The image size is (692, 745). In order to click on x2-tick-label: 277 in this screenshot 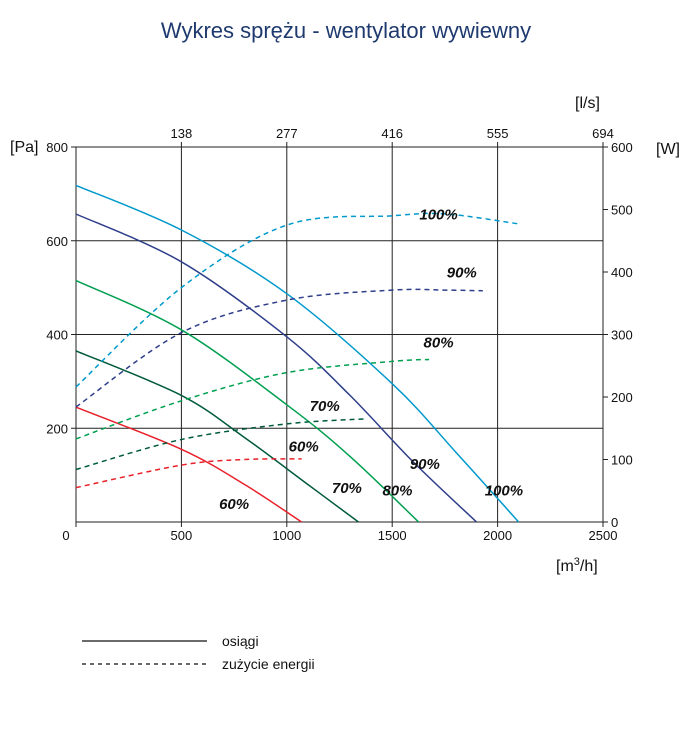, I will do `click(287, 133)`.